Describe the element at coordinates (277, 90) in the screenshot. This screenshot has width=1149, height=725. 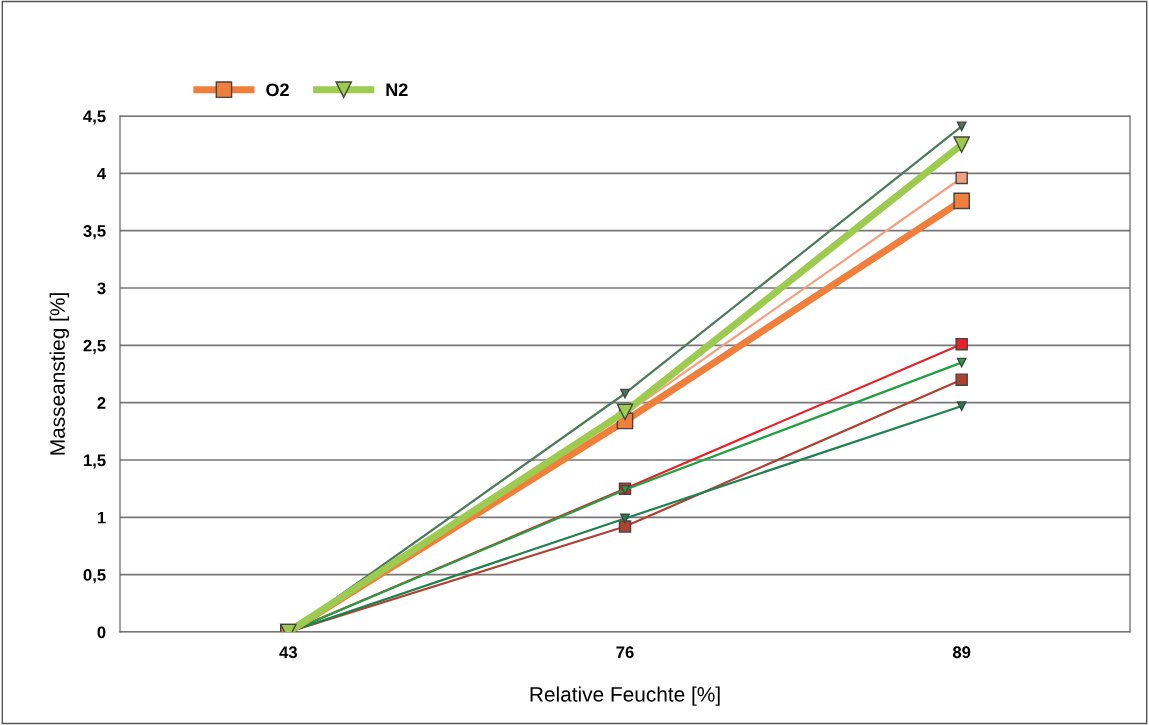
I see `legend-label: O2` at that location.